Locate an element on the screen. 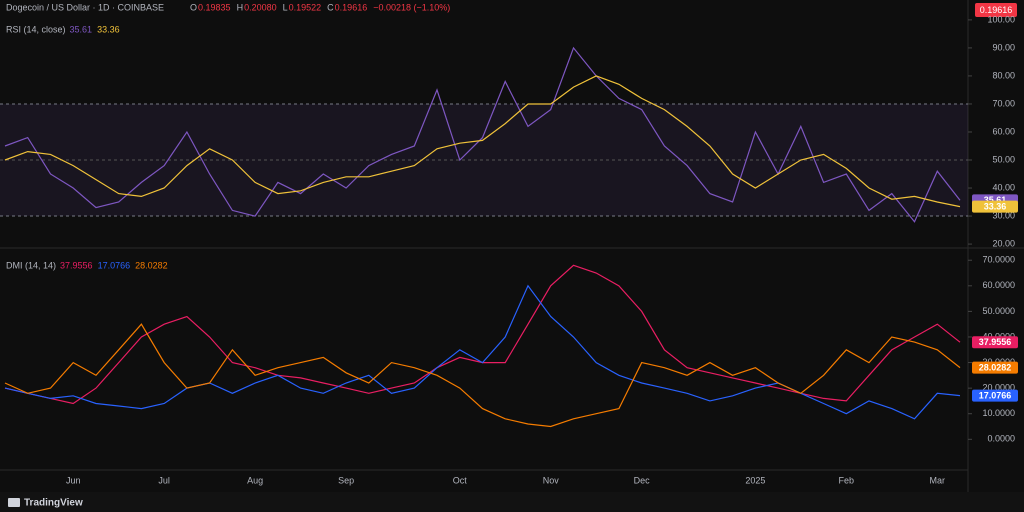 Image resolution: width=1024 pixels, height=512 pixels. ohlc-key: O is located at coordinates (193, 7).